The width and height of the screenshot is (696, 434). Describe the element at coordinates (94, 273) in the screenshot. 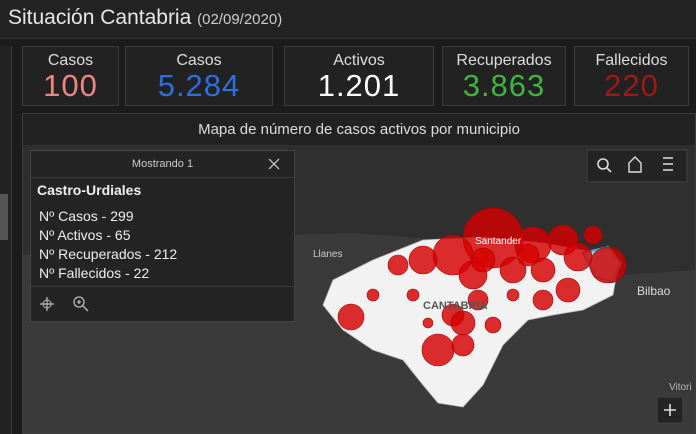

I see `popup-line: Nº Fallecidos - 22` at that location.